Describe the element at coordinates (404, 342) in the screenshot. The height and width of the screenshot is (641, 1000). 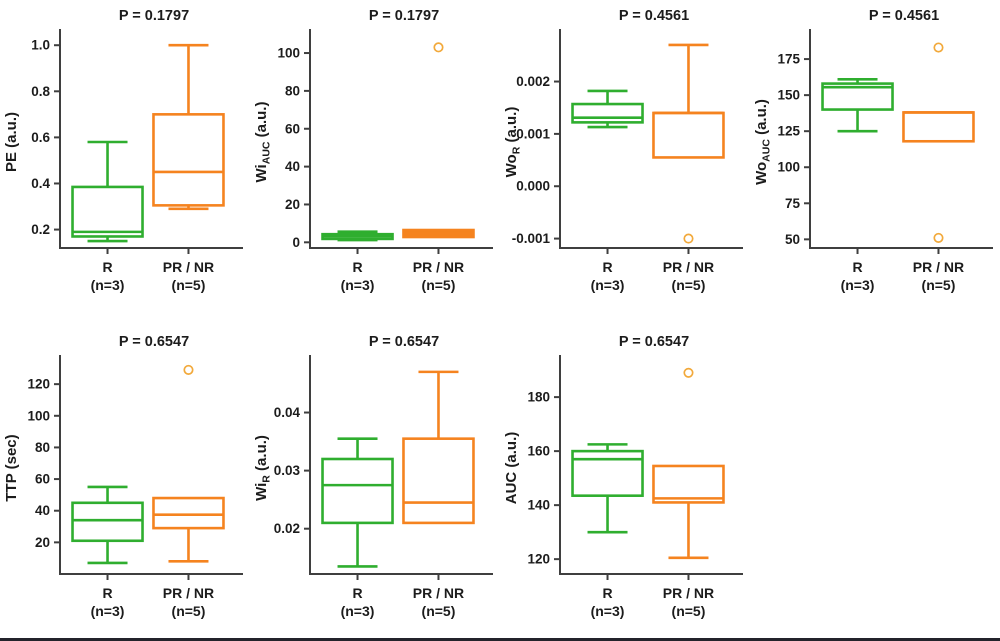
I see `panel-title: P = 0.6547` at that location.